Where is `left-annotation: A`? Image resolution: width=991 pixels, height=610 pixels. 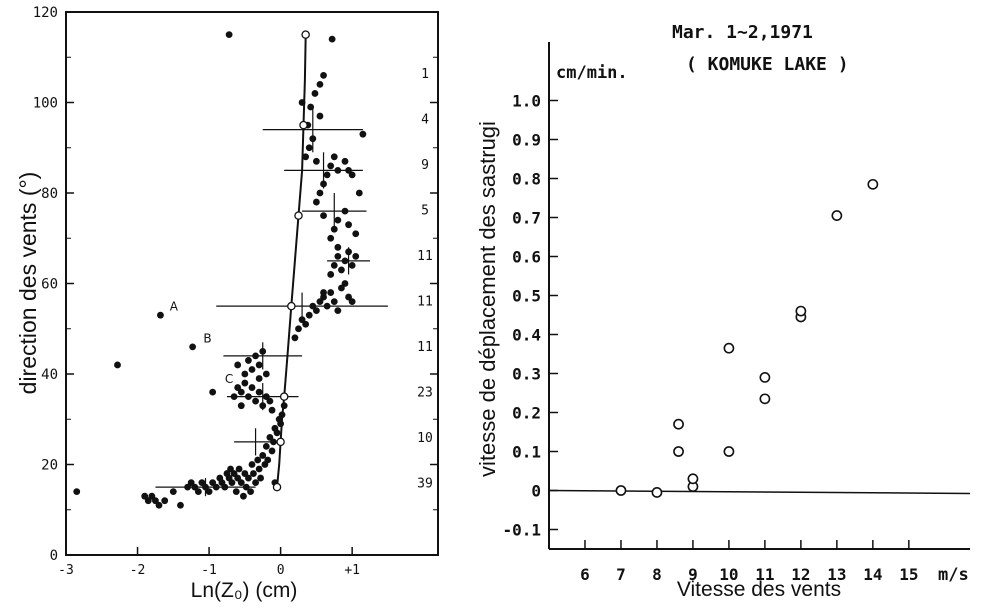
left-annotation: A is located at coordinates (174, 307).